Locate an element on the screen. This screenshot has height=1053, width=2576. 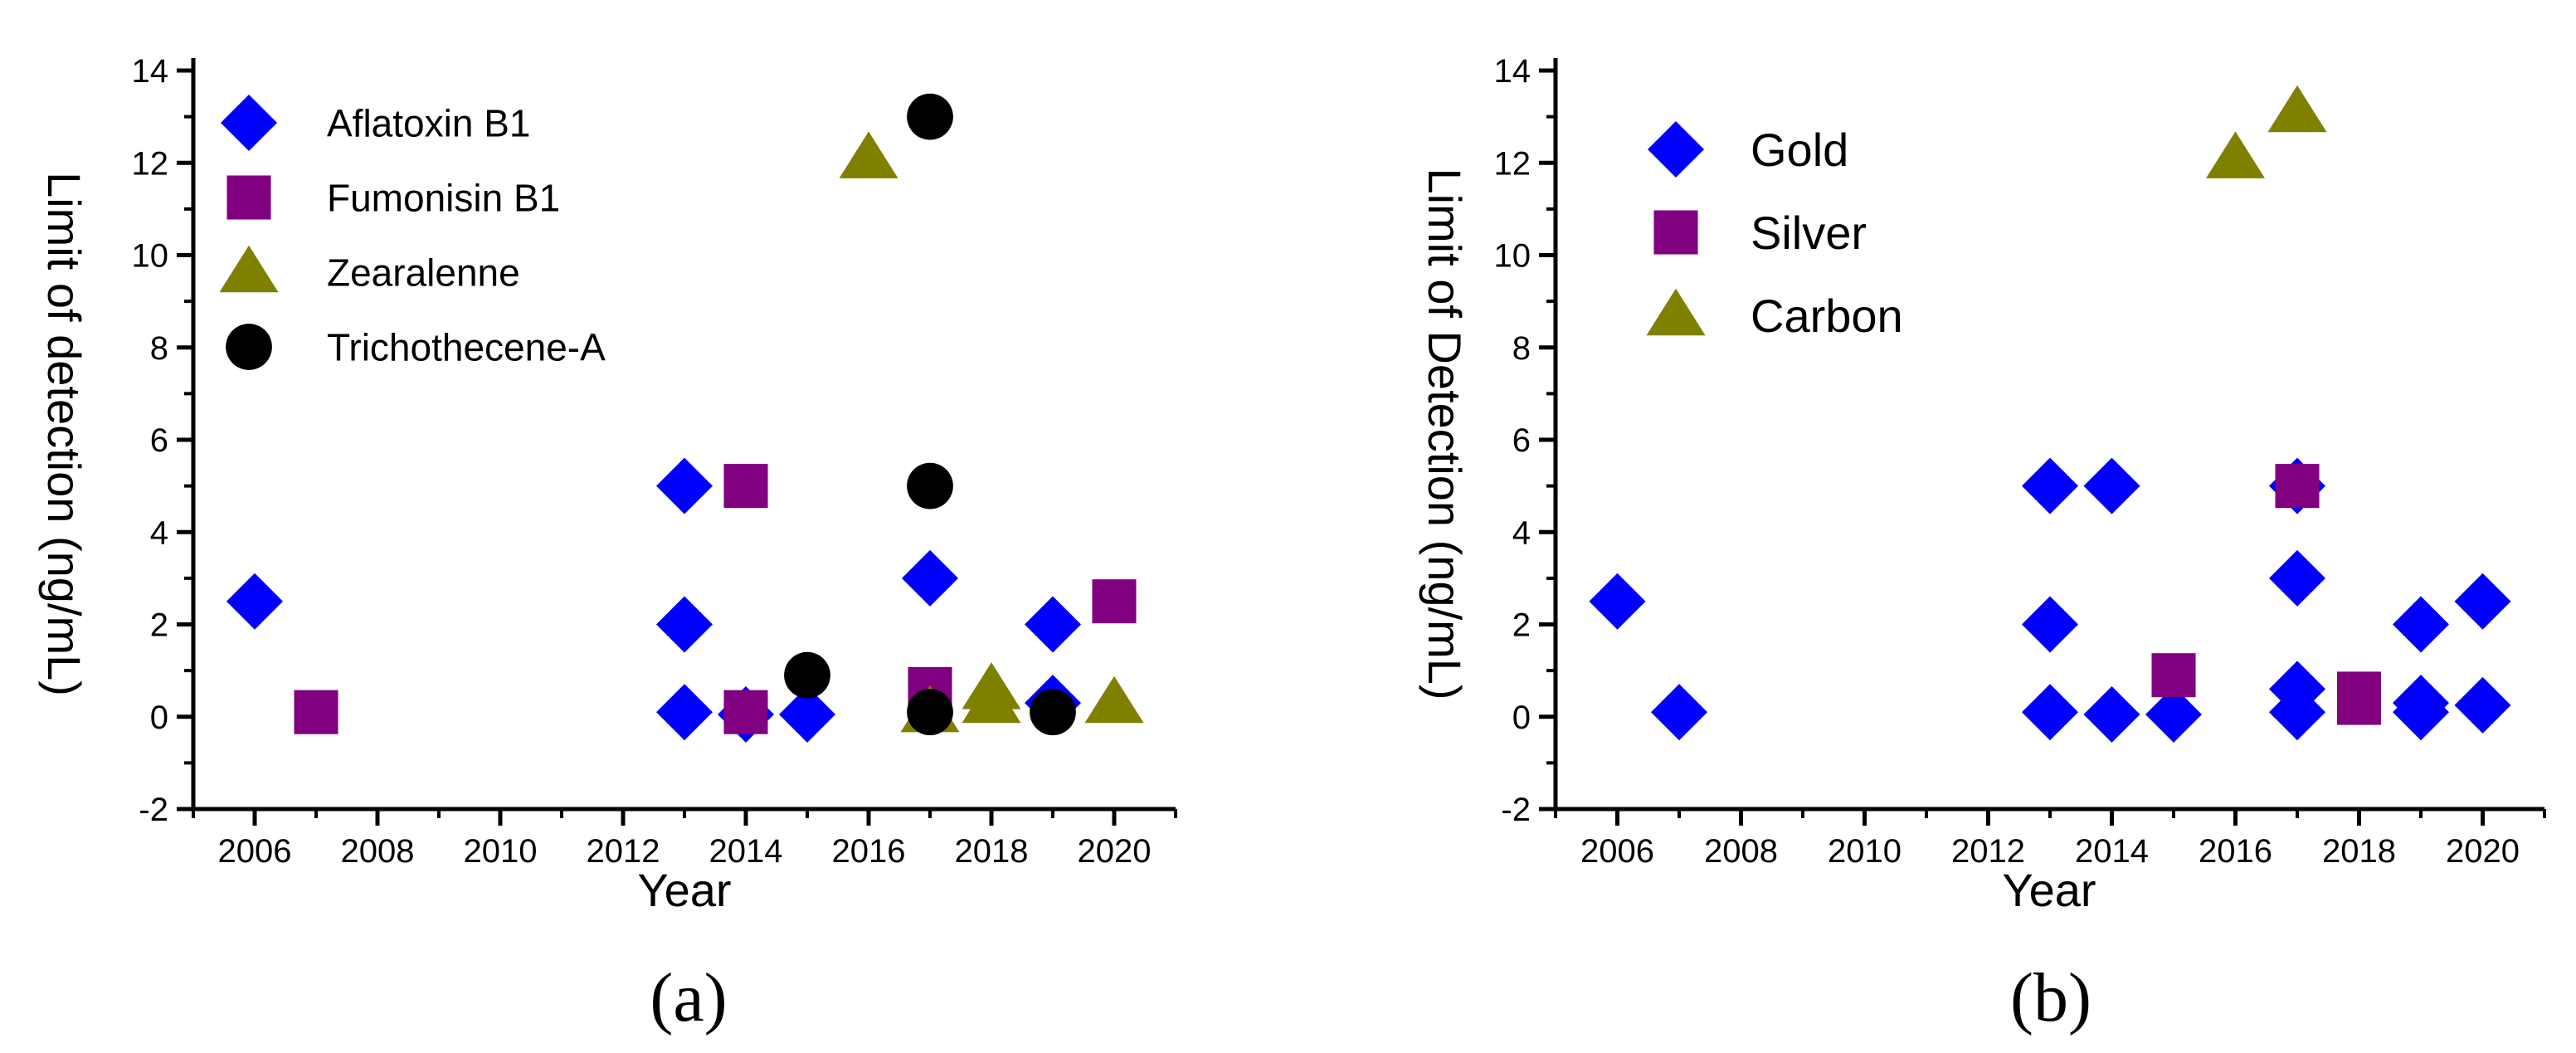
legend-label: Zearalenne is located at coordinates (423, 273).